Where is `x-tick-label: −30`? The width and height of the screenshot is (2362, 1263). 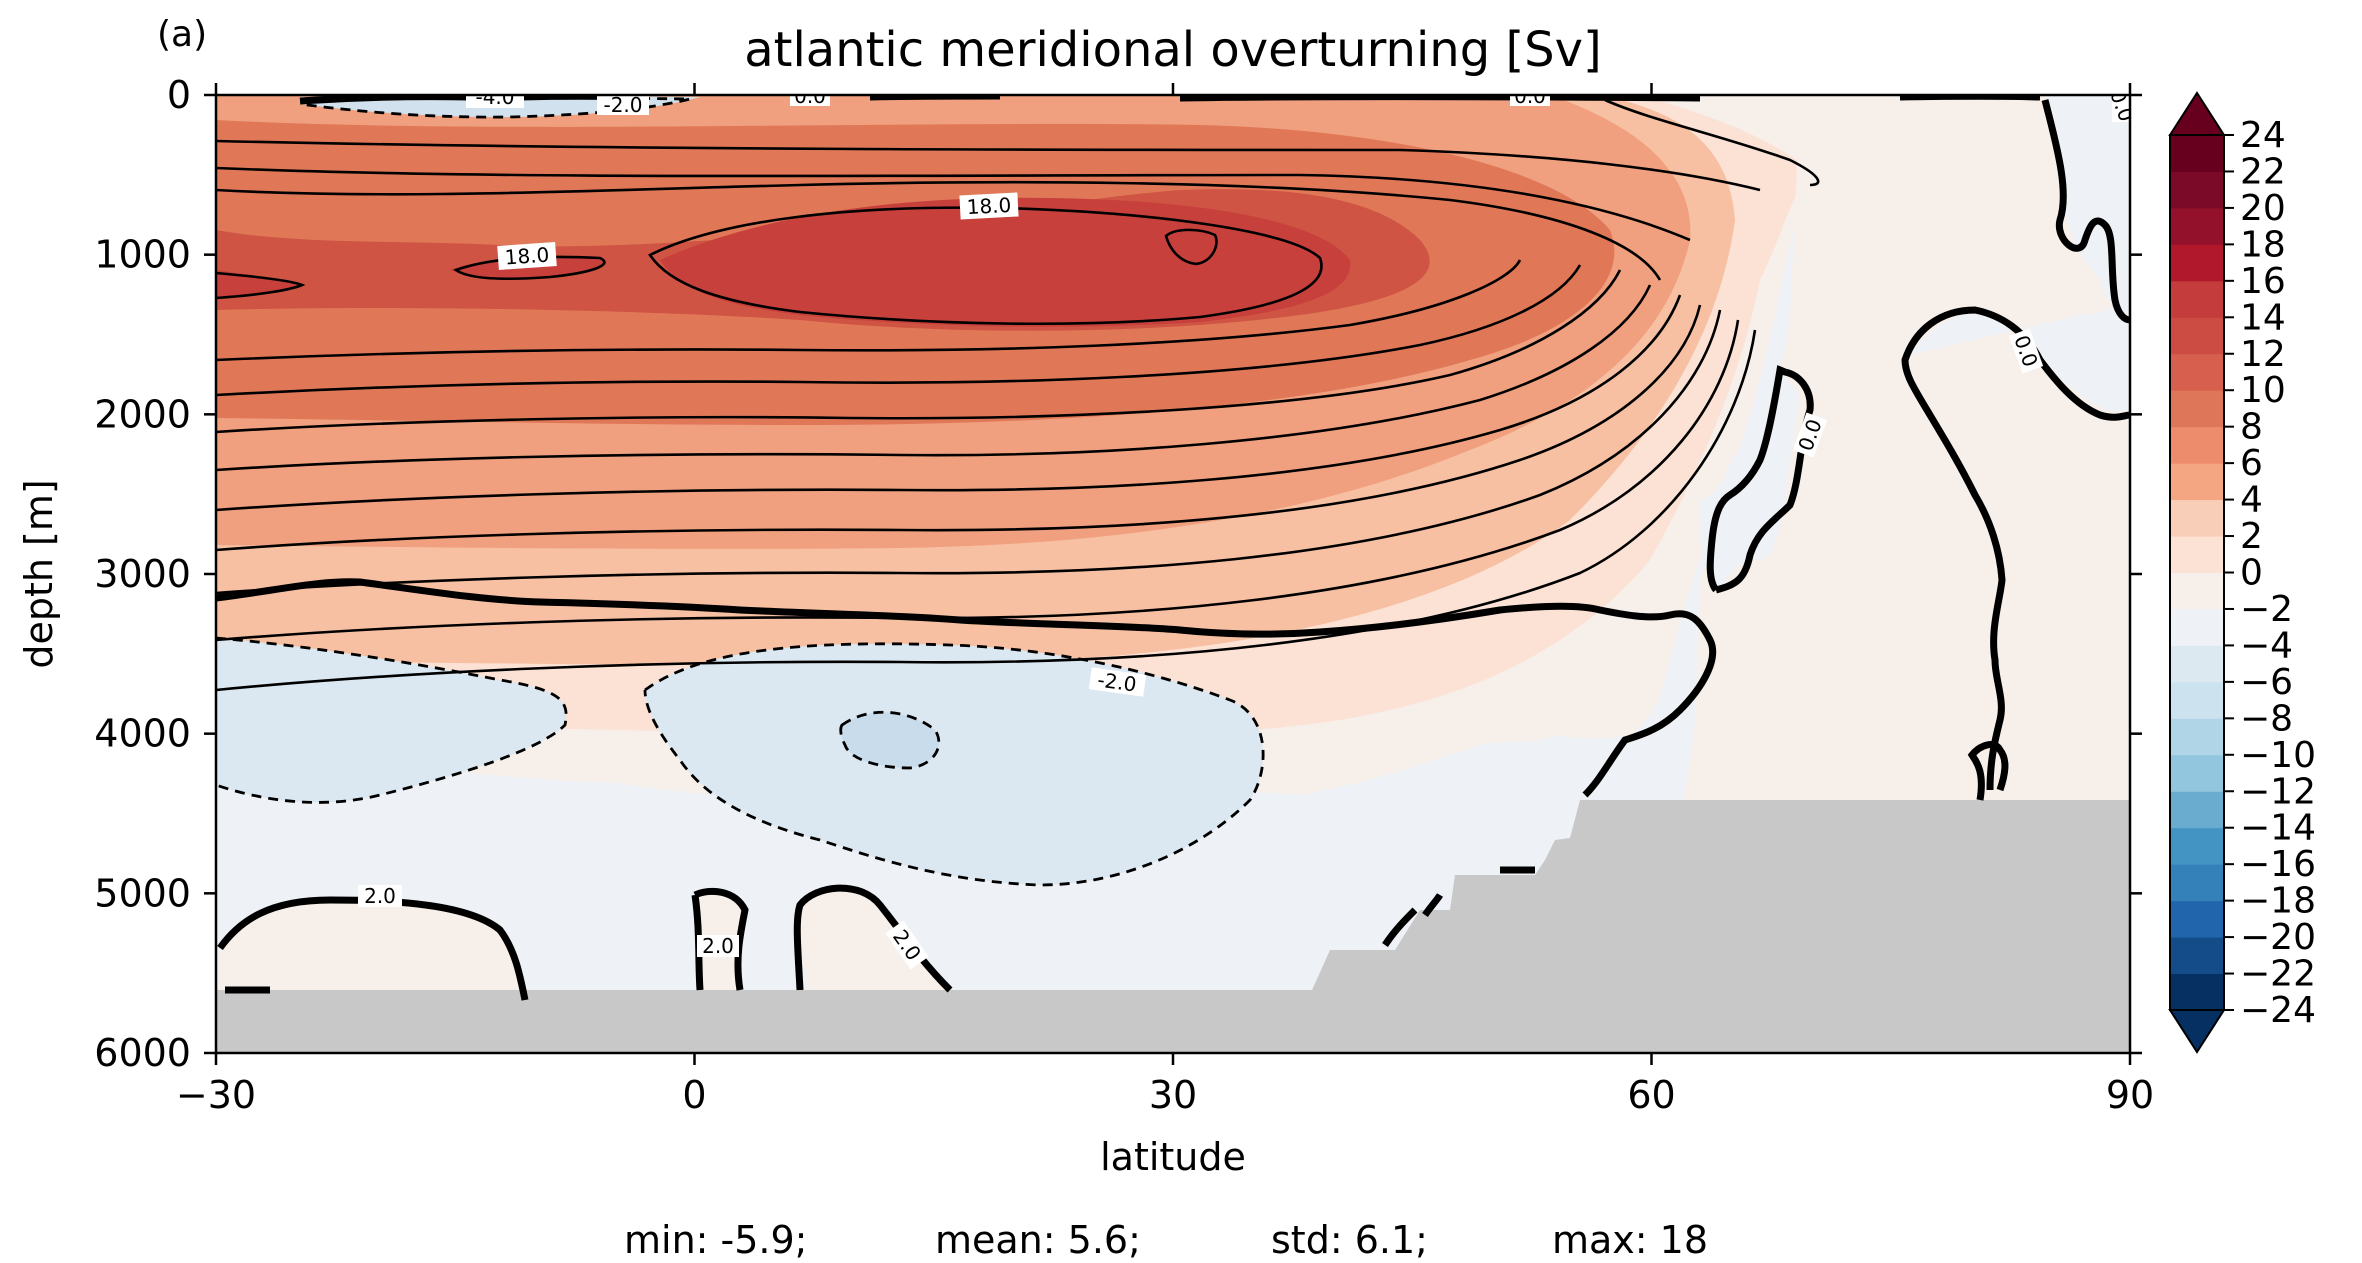
x-tick-label: −30 is located at coordinates (216, 1095).